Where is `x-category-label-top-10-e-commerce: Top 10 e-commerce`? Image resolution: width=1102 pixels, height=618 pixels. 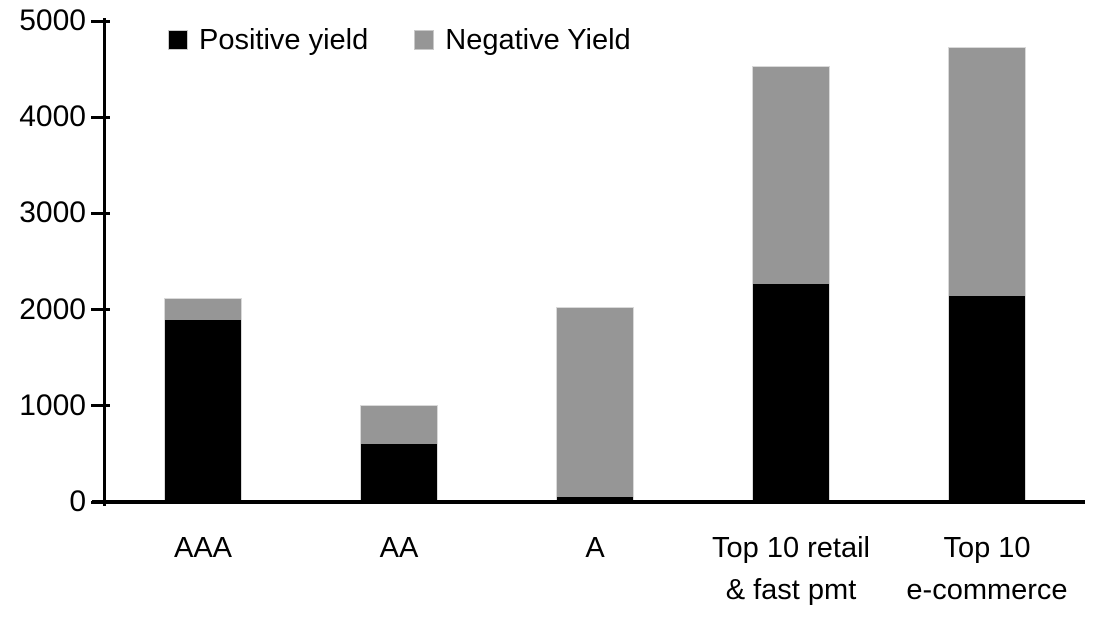
x-category-label-top-10-e-commerce: Top 10 e-commerce is located at coordinates (987, 569).